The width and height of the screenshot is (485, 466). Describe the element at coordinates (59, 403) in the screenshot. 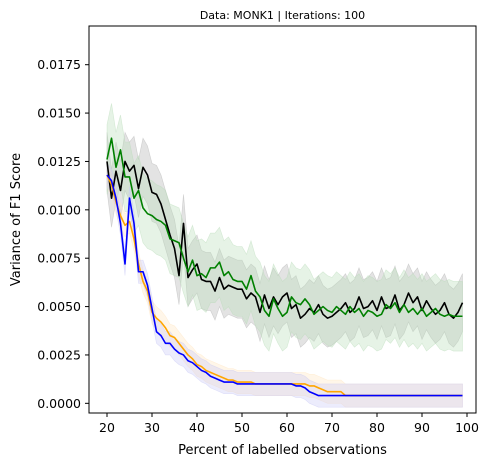

I see `y-tick-label: 0.0000` at that location.